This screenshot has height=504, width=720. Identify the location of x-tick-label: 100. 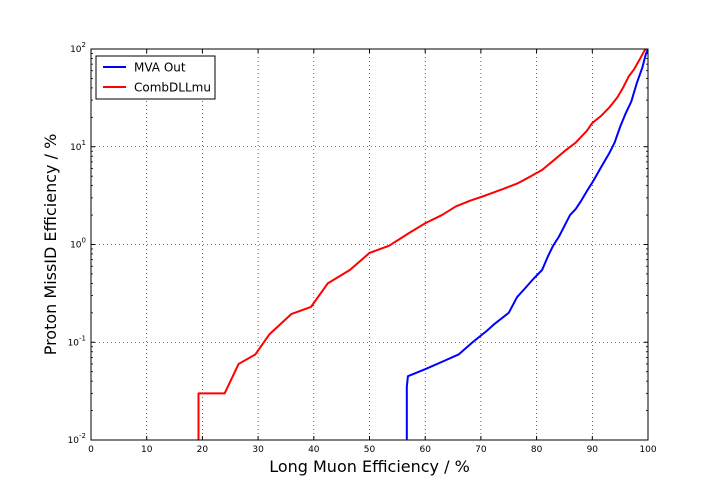
(647, 450).